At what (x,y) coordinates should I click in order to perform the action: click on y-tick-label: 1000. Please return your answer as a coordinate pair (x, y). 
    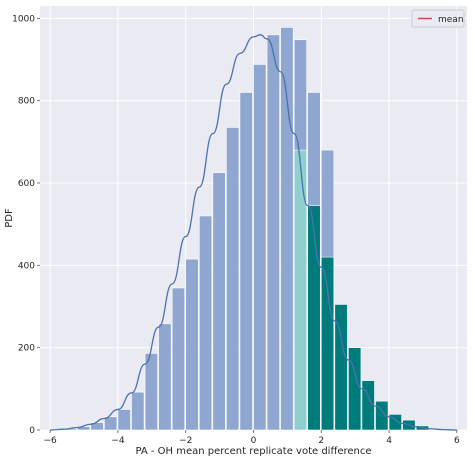
    Looking at the image, I should click on (23, 19).